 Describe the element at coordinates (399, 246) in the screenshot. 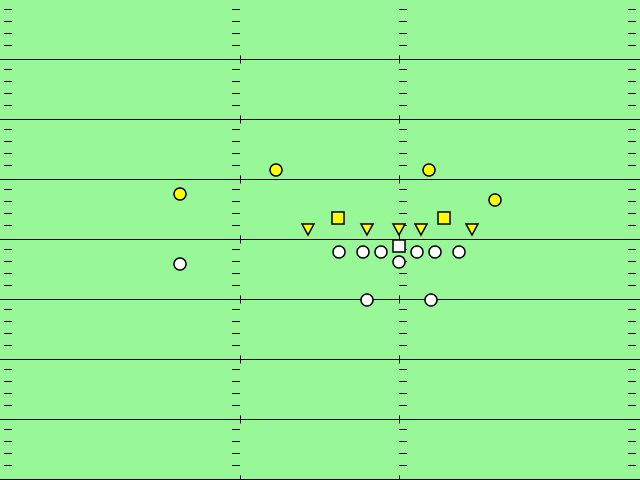

I see `white-player-square` at that location.